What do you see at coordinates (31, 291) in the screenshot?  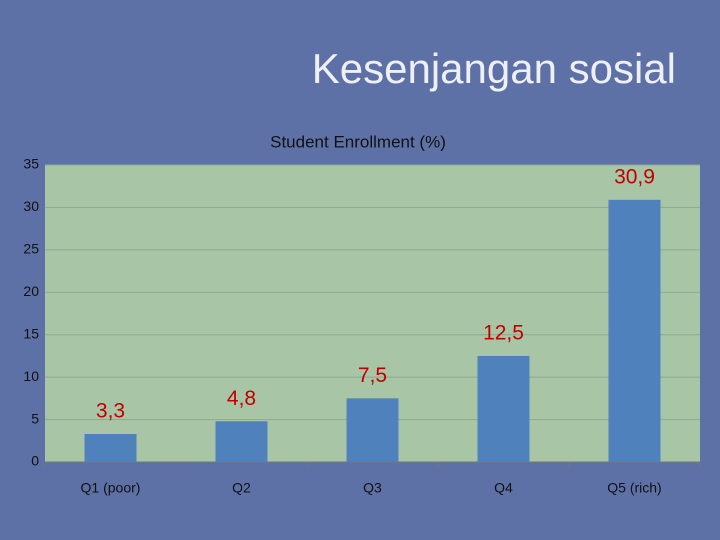 I see `y-tick-label: 20` at bounding box center [31, 291].